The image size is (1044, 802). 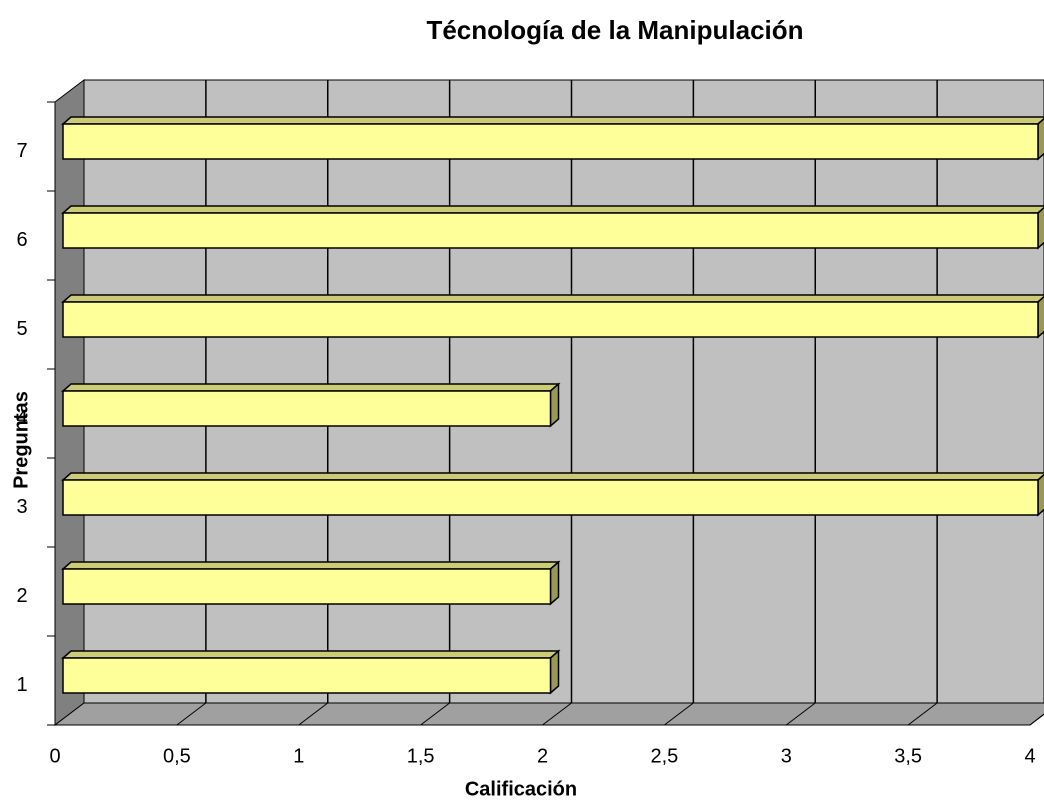 What do you see at coordinates (1029, 756) in the screenshot?
I see `x-tick-label: 4` at bounding box center [1029, 756].